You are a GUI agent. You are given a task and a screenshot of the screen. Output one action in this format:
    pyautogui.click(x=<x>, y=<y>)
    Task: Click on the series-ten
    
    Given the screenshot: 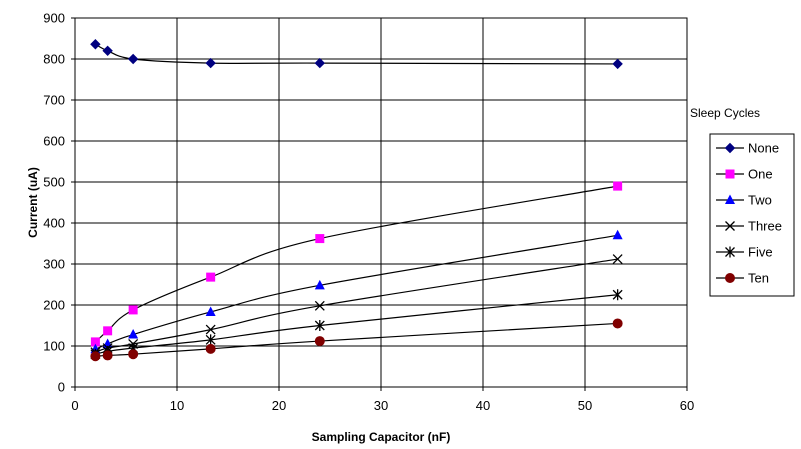 What is the action you would take?
    pyautogui.click(x=356, y=340)
    